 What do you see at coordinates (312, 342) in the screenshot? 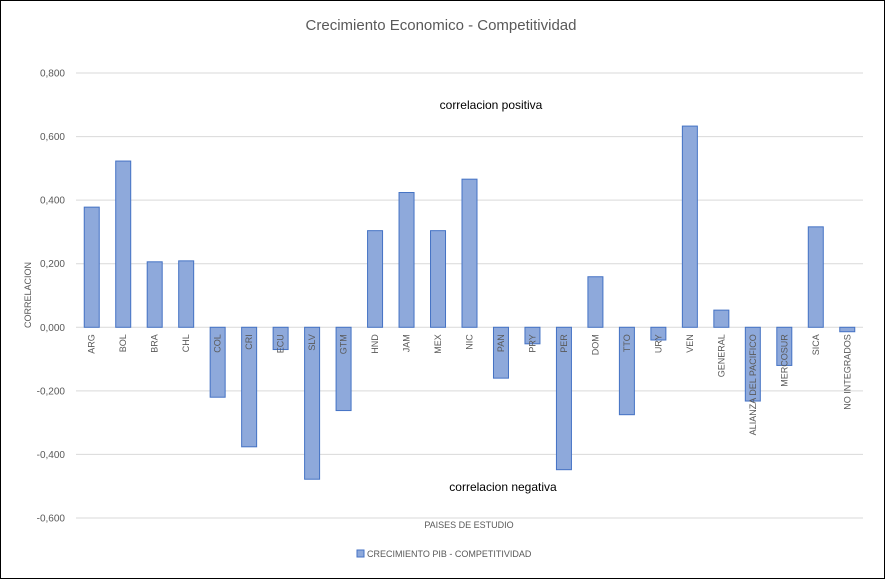
I see `x-tick-label: SLV` at bounding box center [312, 342].